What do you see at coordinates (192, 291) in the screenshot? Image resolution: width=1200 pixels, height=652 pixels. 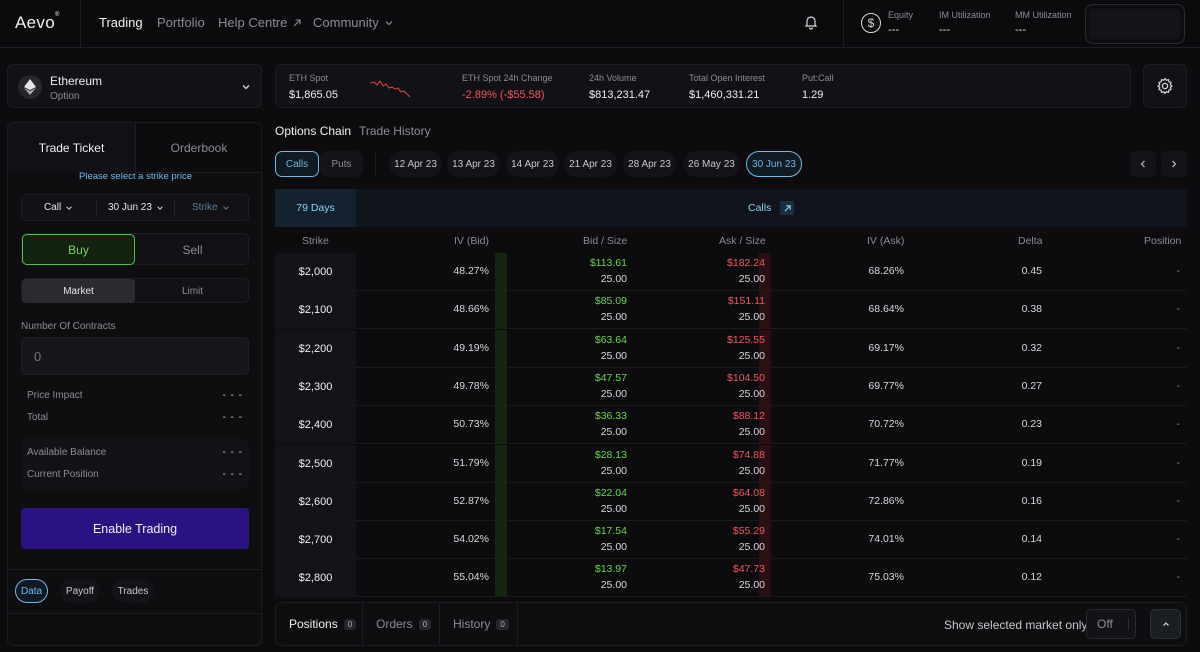 I see `limit-order-button: Limit` at bounding box center [192, 291].